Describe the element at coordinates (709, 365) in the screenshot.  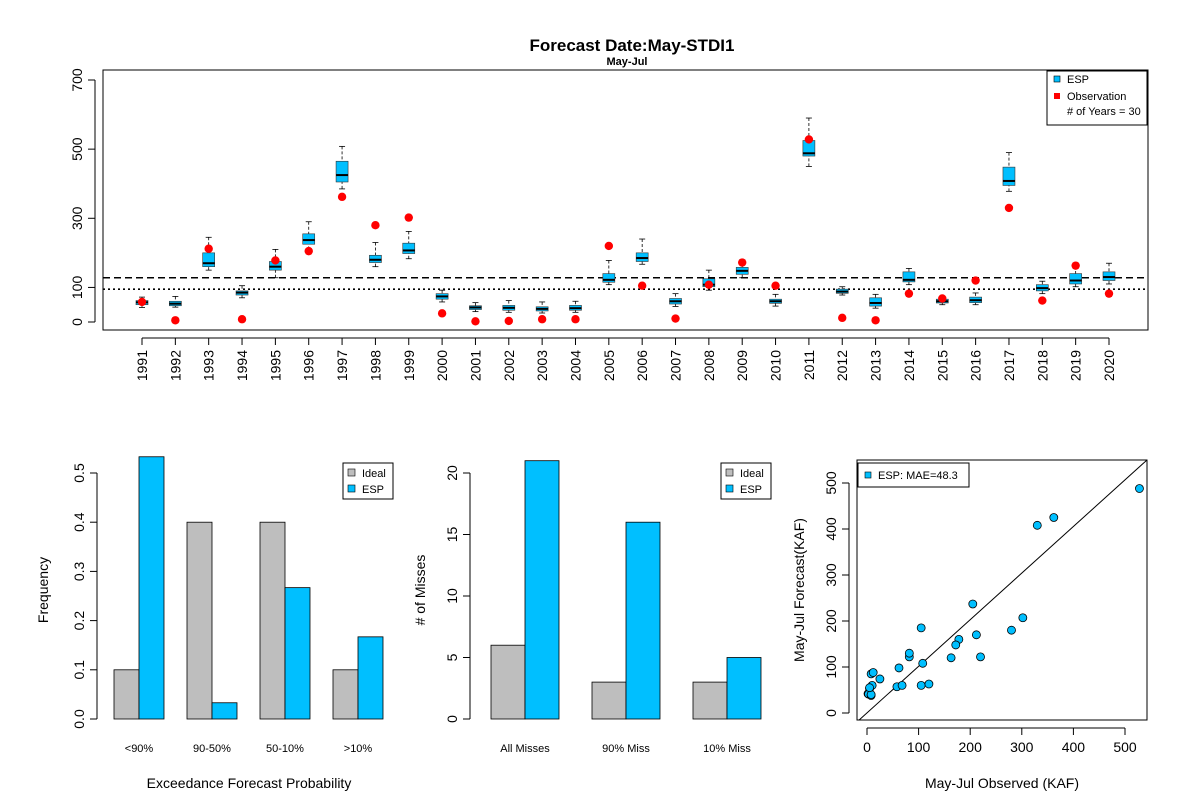
I see `boxplot-x-tick-label: 2008` at that location.